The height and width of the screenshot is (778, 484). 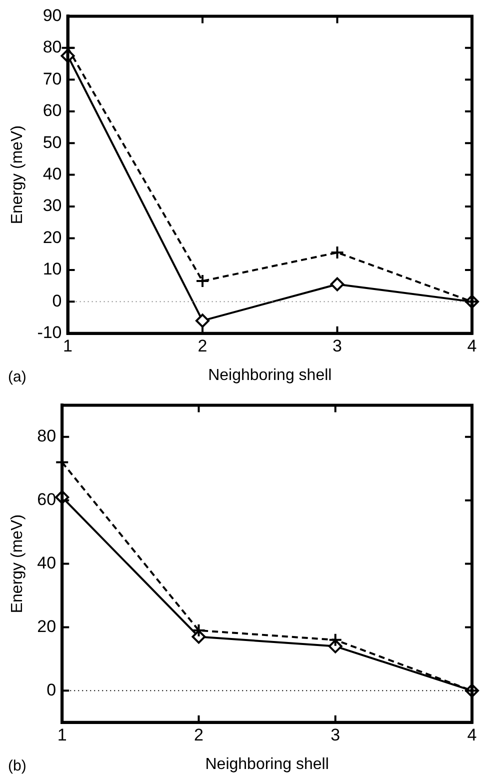 I want to click on y-tick-label: 50, so click(x=52, y=142).